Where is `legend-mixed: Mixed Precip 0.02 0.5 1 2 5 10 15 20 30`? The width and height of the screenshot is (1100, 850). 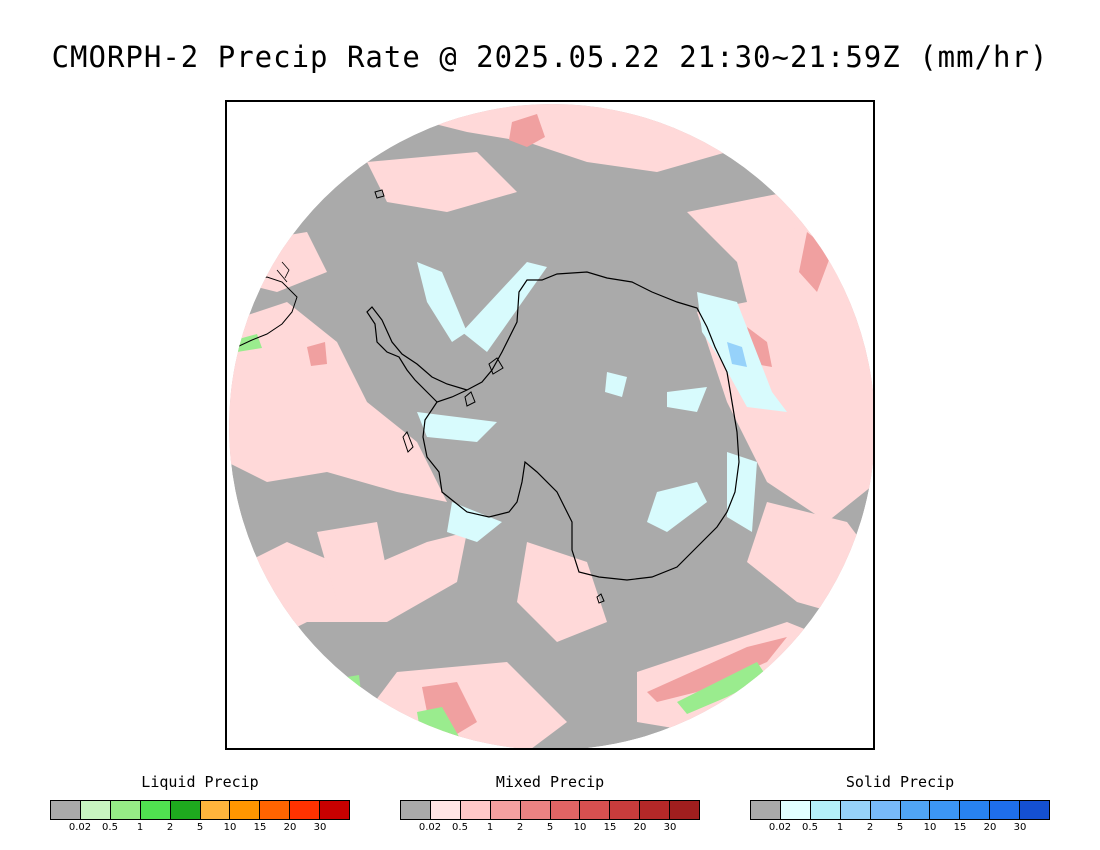 legend-mixed: Mixed Precip 0.02 0.5 1 2 5 10 15 20 30 is located at coordinates (550, 803).